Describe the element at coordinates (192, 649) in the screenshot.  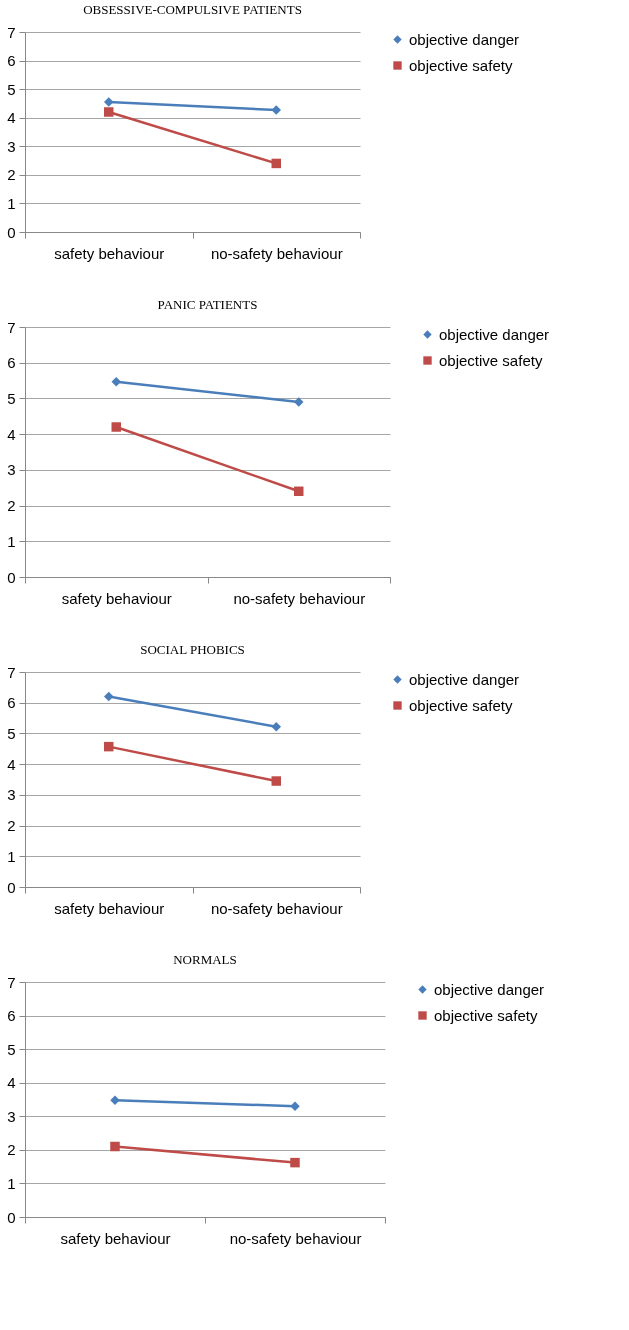
I see `chart-title: SOCIAL PHOBICS` at that location.